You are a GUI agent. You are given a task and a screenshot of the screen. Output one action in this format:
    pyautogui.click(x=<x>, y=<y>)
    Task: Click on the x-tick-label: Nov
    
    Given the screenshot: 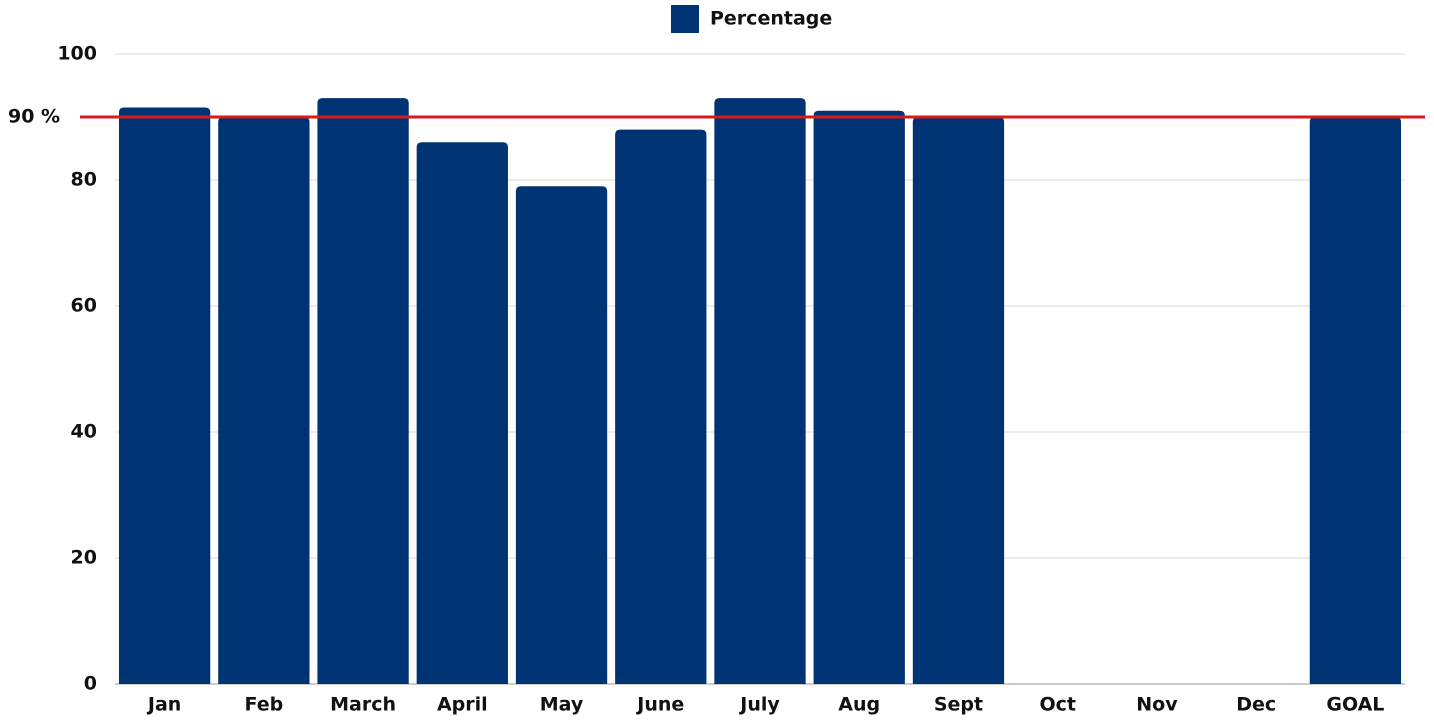 What is the action you would take?
    pyautogui.click(x=1157, y=705)
    